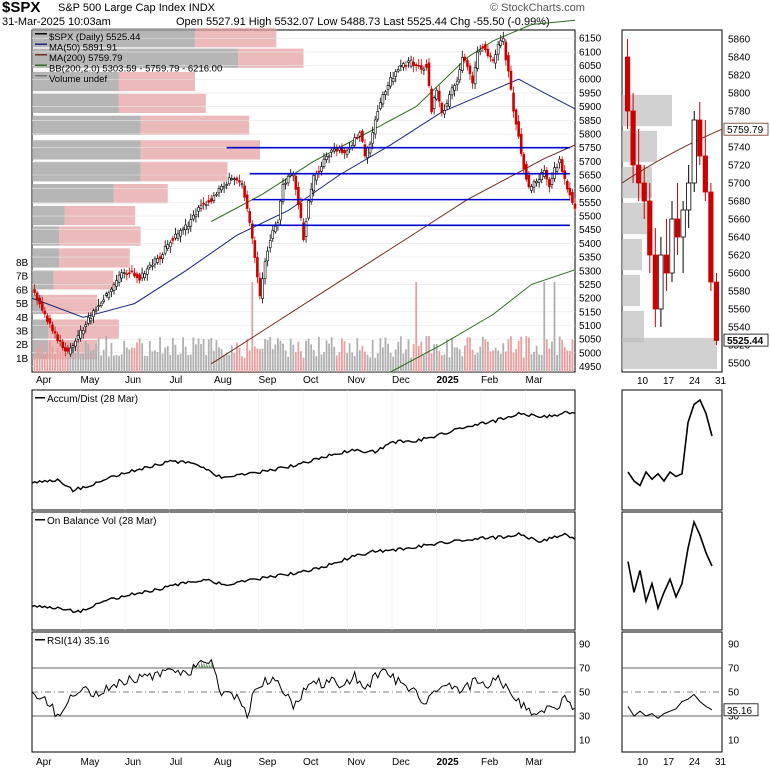  I want to click on rsi-month-label: Mar, so click(535, 762).